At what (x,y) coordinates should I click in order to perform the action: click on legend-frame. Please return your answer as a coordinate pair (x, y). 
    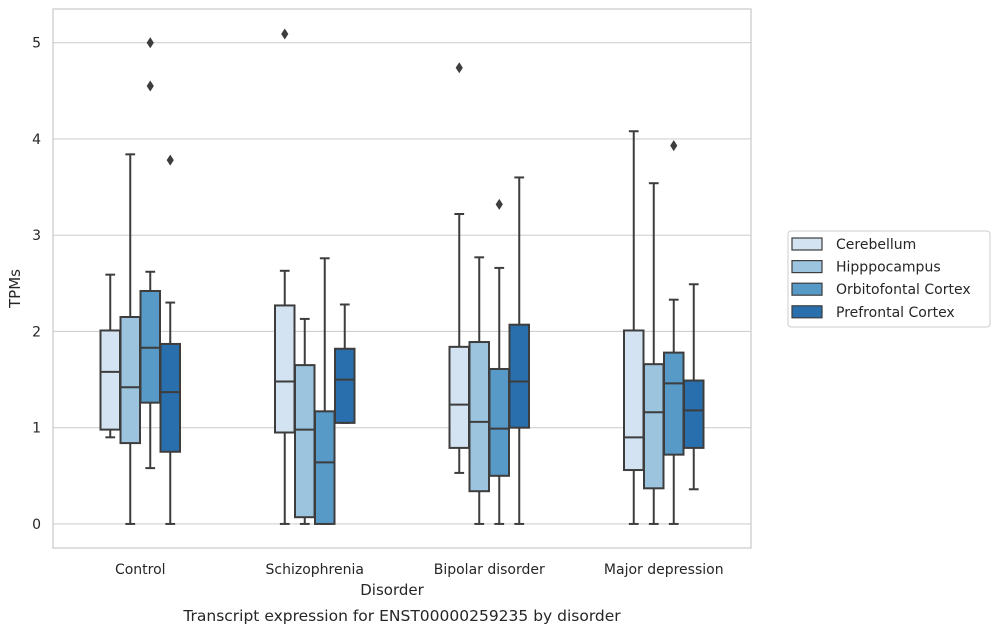
    Looking at the image, I should click on (889, 279).